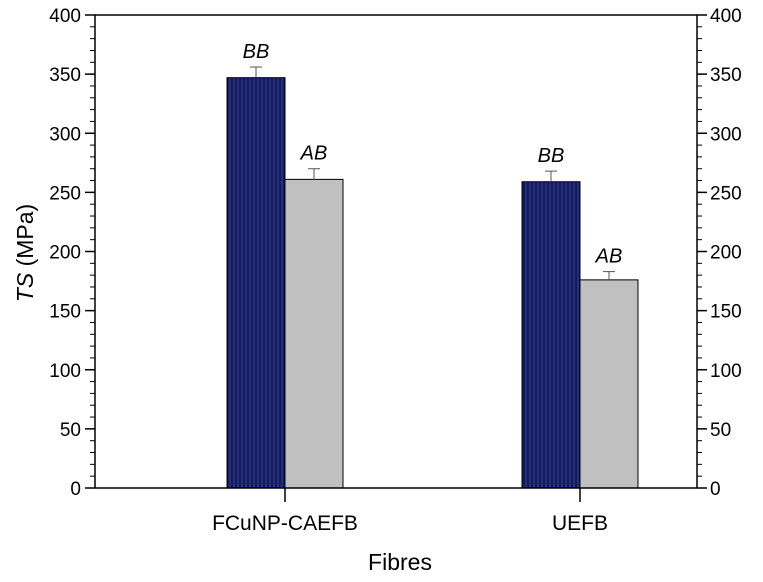  I want to click on y-tick-label-left-0: 0, so click(75, 489).